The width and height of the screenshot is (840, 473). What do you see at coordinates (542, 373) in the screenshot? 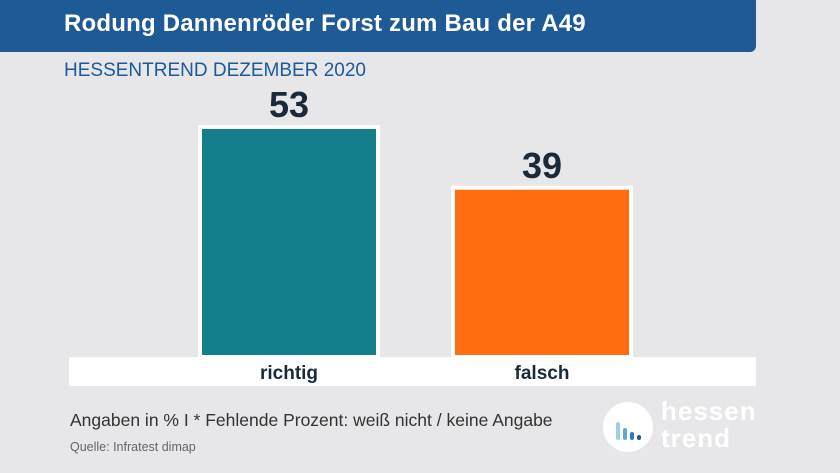
I see `category-label-falsch: falsch` at bounding box center [542, 373].